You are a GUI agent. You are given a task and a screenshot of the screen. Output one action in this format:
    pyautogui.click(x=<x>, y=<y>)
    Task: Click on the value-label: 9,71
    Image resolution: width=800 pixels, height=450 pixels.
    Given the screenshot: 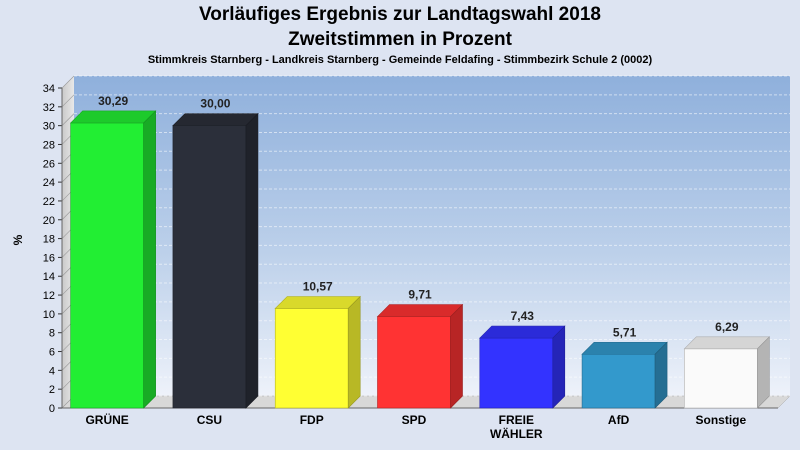 What is the action you would take?
    pyautogui.click(x=420, y=295)
    